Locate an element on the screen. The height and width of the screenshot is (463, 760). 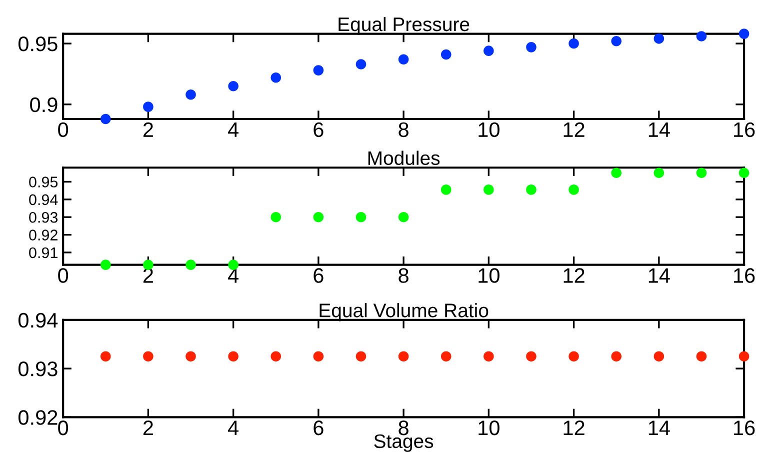
chart-title: Modules is located at coordinates (404, 158).